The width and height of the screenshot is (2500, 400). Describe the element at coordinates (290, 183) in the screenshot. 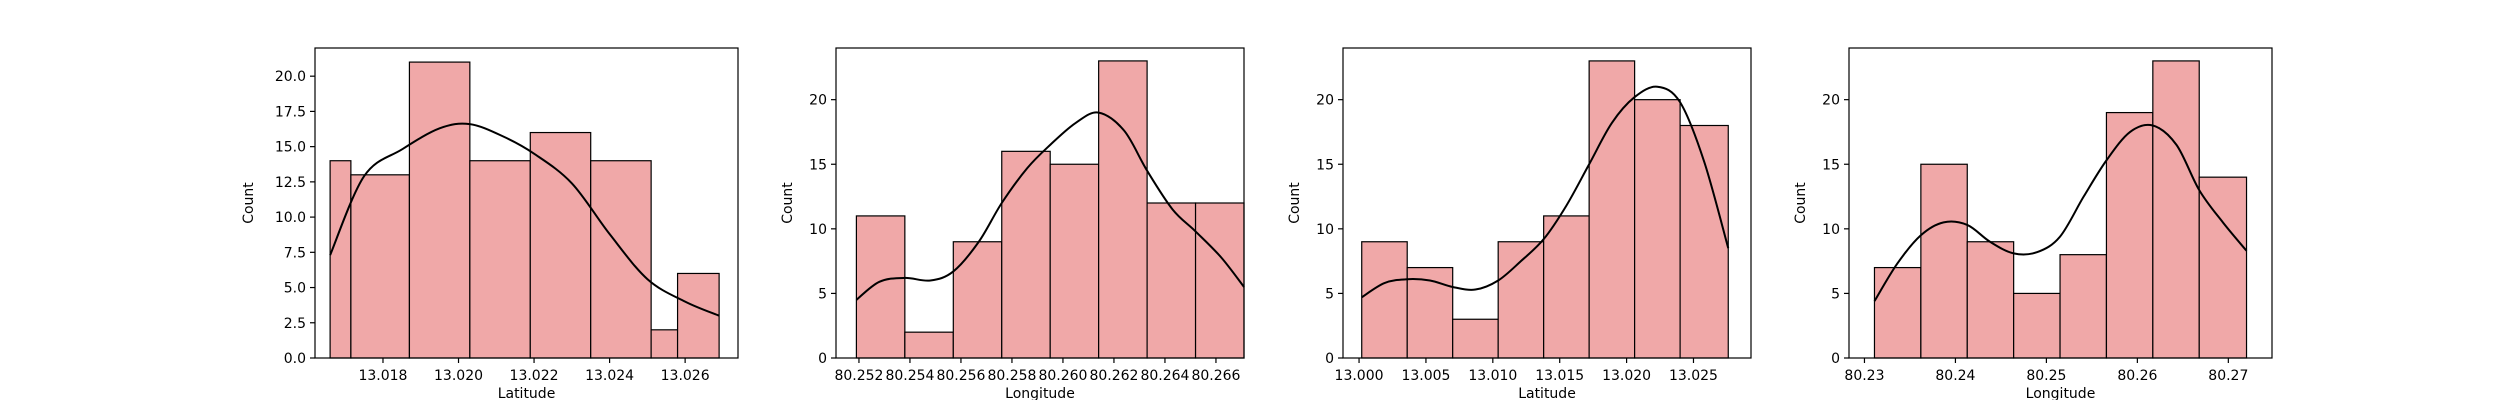

I see `y-tick-label: 12.5` at that location.